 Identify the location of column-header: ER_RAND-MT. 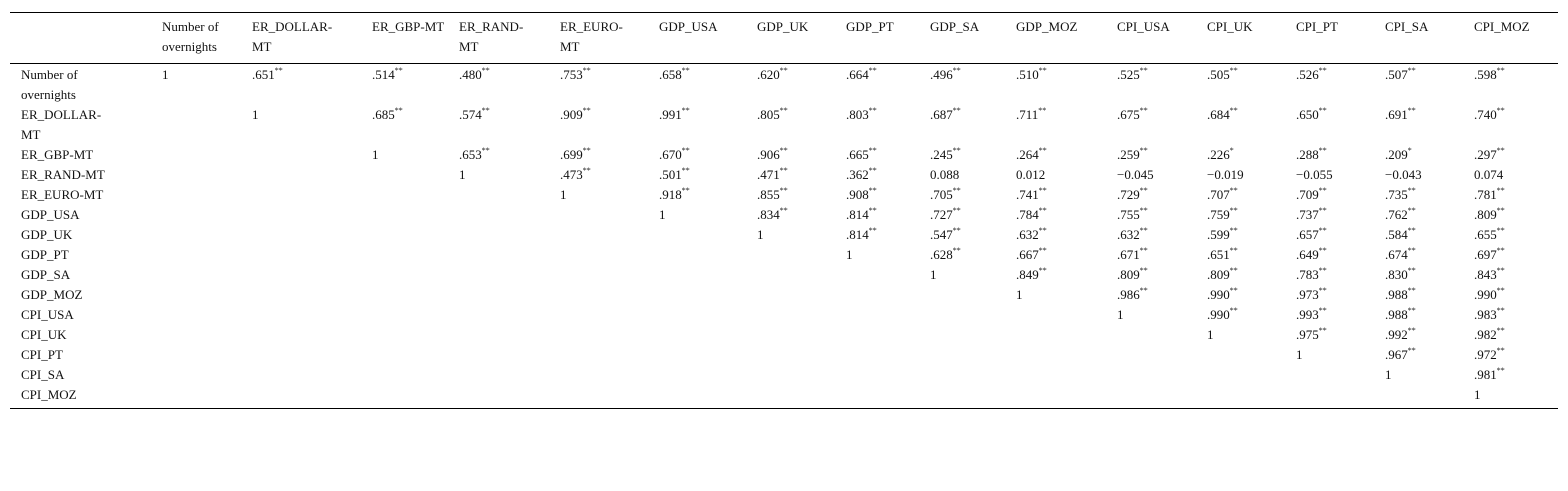
(509, 38).